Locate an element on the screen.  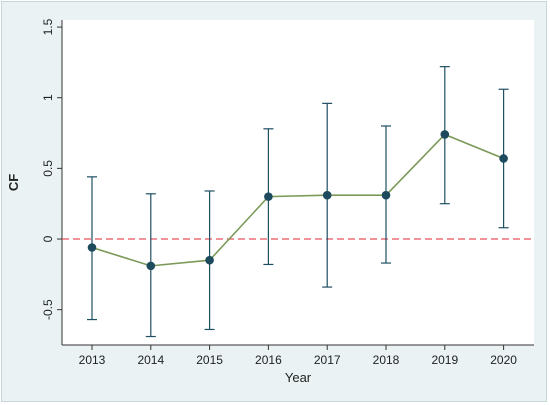
x-tick-label: 2017 is located at coordinates (327, 360).